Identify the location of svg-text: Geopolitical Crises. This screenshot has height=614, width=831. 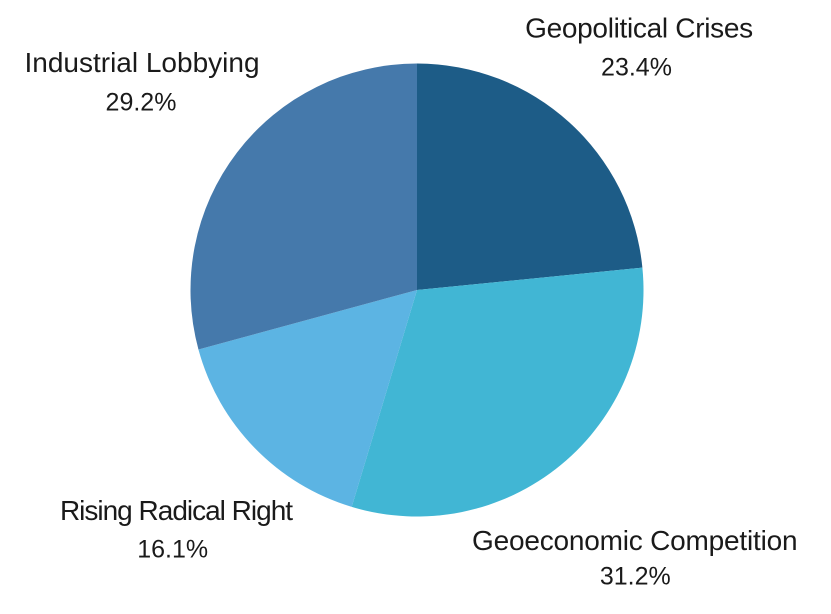
(639, 28).